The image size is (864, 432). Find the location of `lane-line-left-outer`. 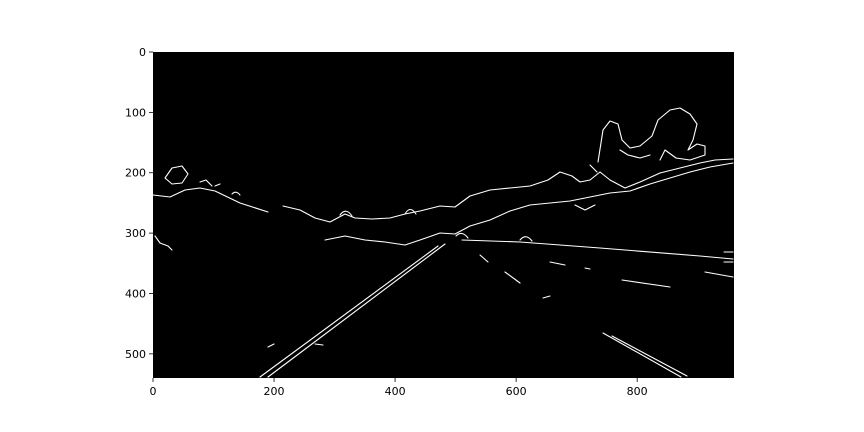

lane-line-left-outer is located at coordinates (349, 311).